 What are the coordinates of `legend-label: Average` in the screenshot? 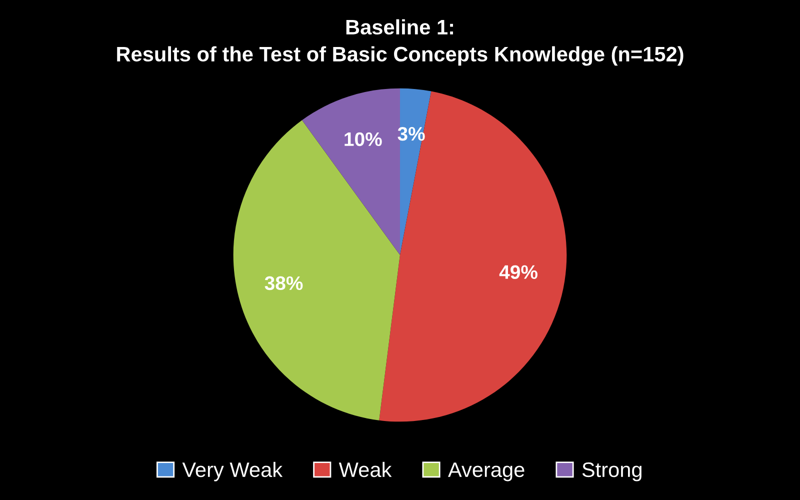 It's located at (486, 472).